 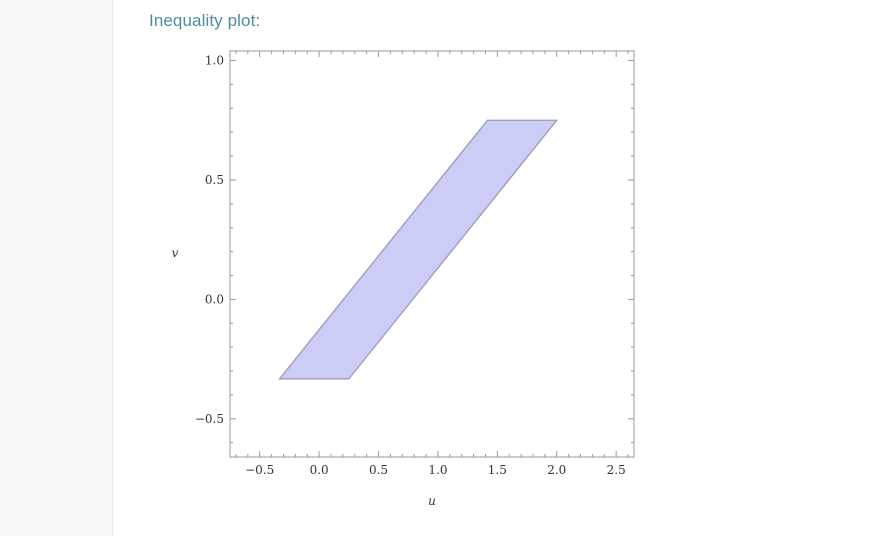 I want to click on y-axis-label: v, so click(x=175, y=253).